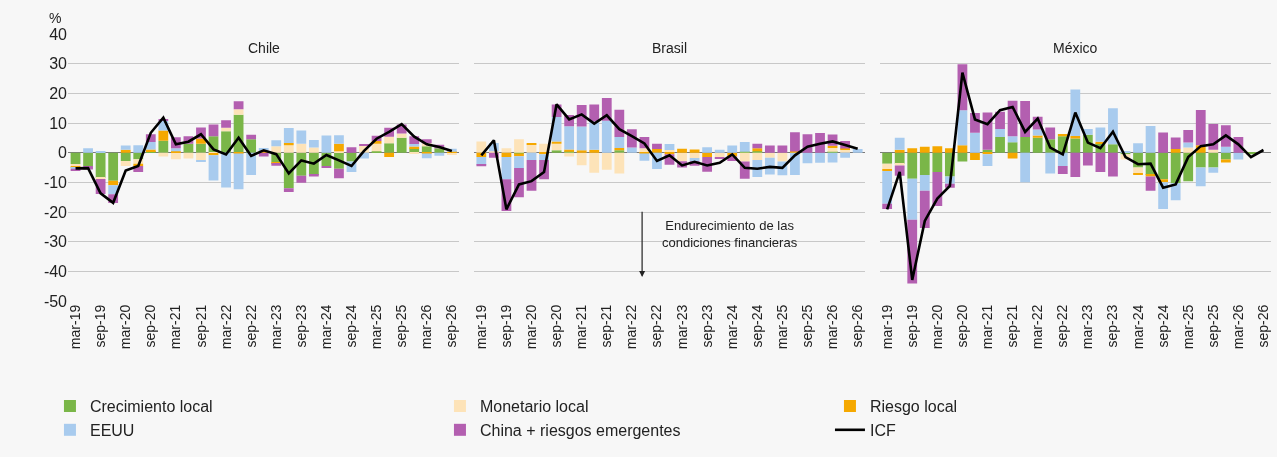  What do you see at coordinates (55, 271) in the screenshot?
I see `y-tick-label: -40` at bounding box center [55, 271].